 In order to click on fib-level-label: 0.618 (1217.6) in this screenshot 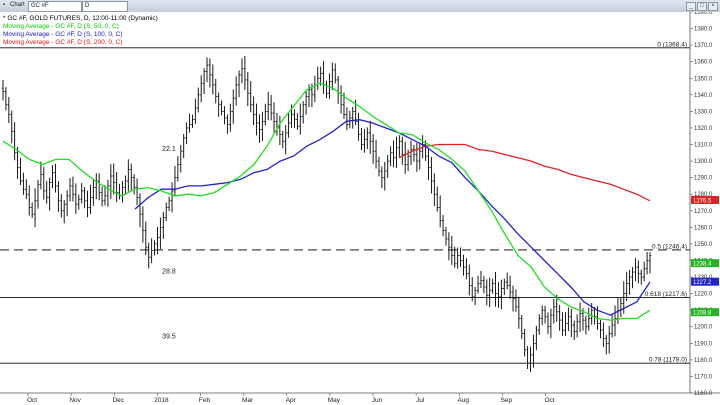, I will do `click(666, 294)`.